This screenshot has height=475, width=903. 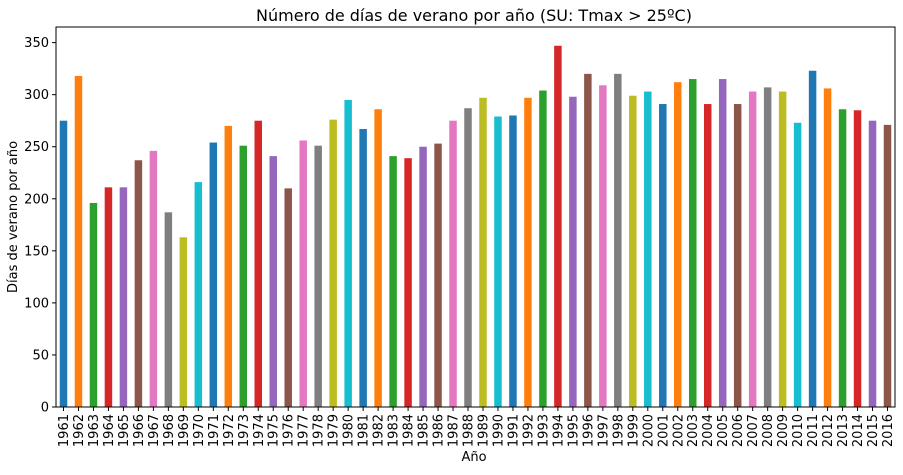 What do you see at coordinates (63, 263) in the screenshot?
I see `bar-1961` at bounding box center [63, 263].